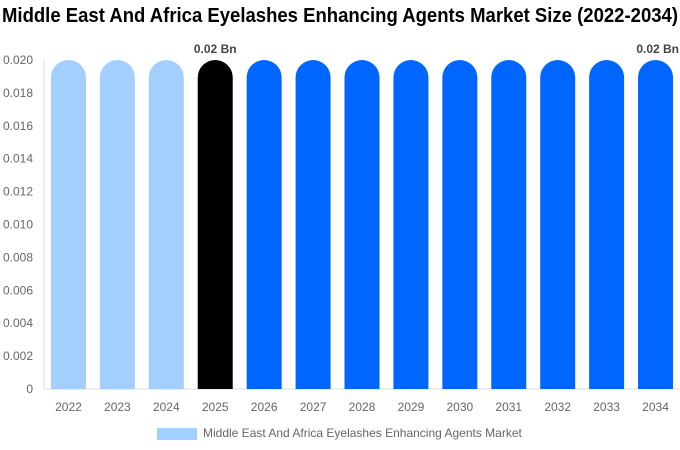 Image resolution: width=680 pixels, height=450 pixels. What do you see at coordinates (313, 224) in the screenshot?
I see `bar-2027` at bounding box center [313, 224].